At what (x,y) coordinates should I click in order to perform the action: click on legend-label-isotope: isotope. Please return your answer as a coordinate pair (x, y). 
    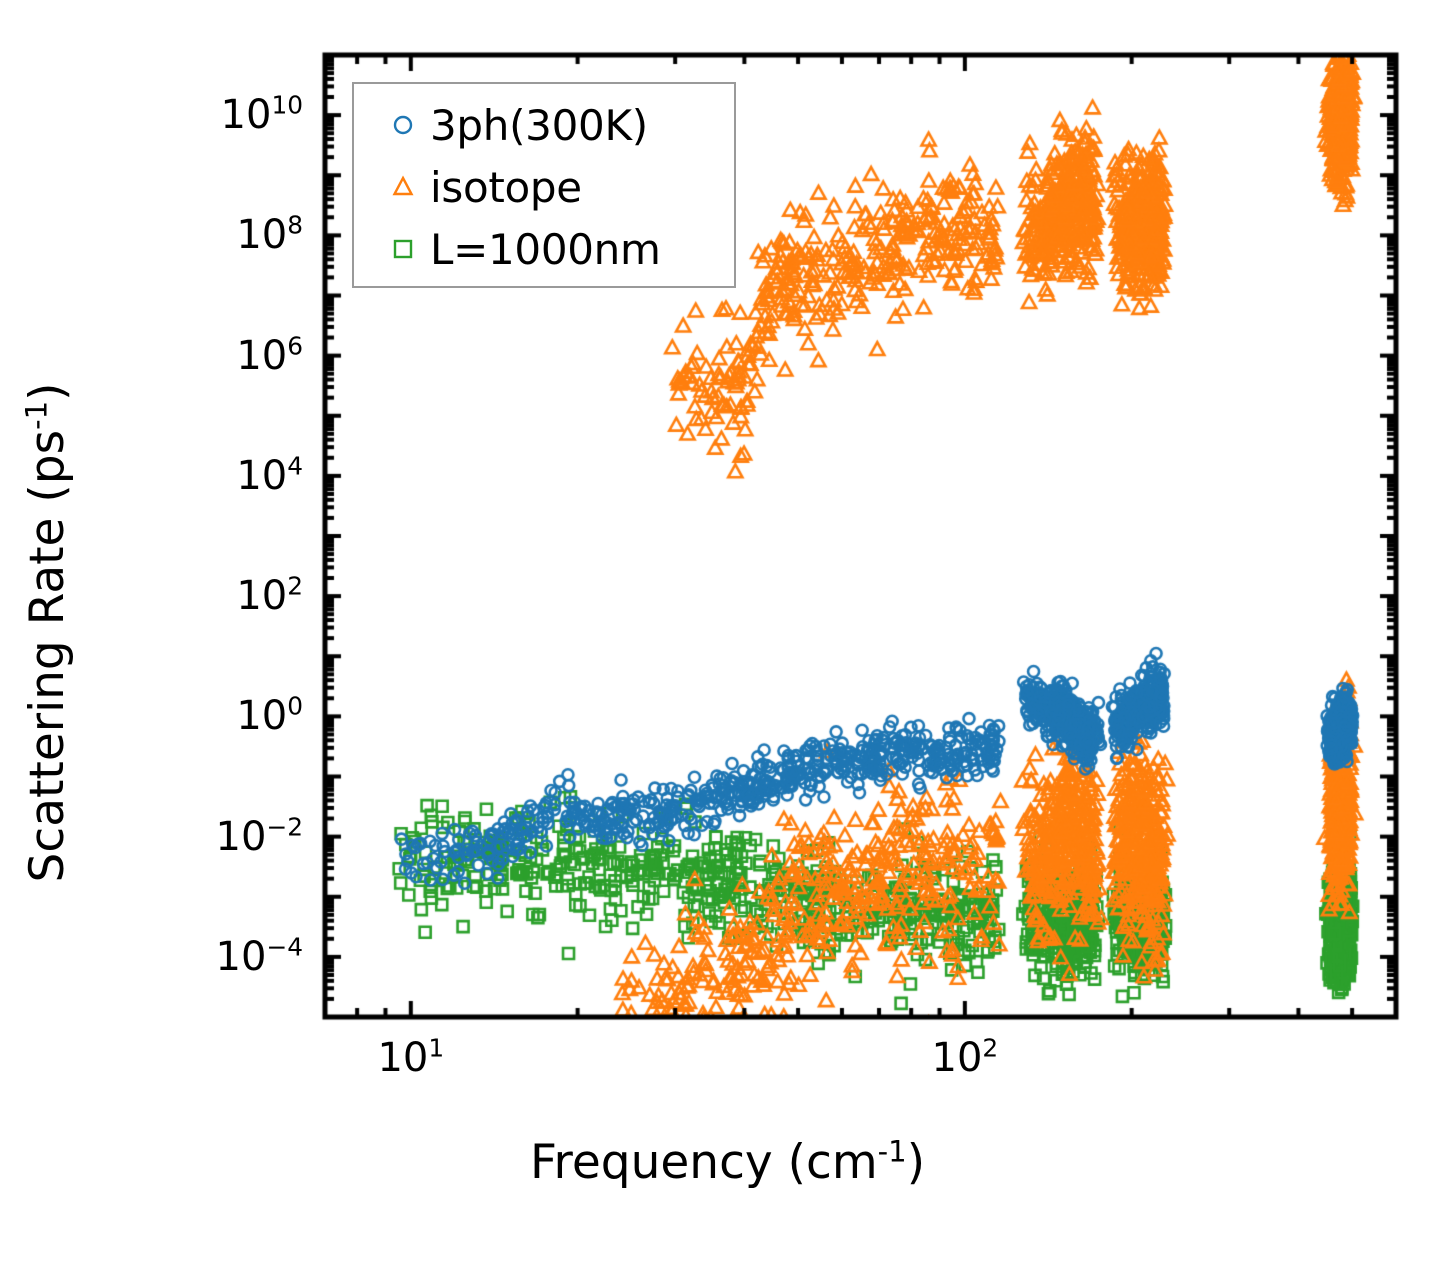
    Looking at the image, I should click on (506, 187).